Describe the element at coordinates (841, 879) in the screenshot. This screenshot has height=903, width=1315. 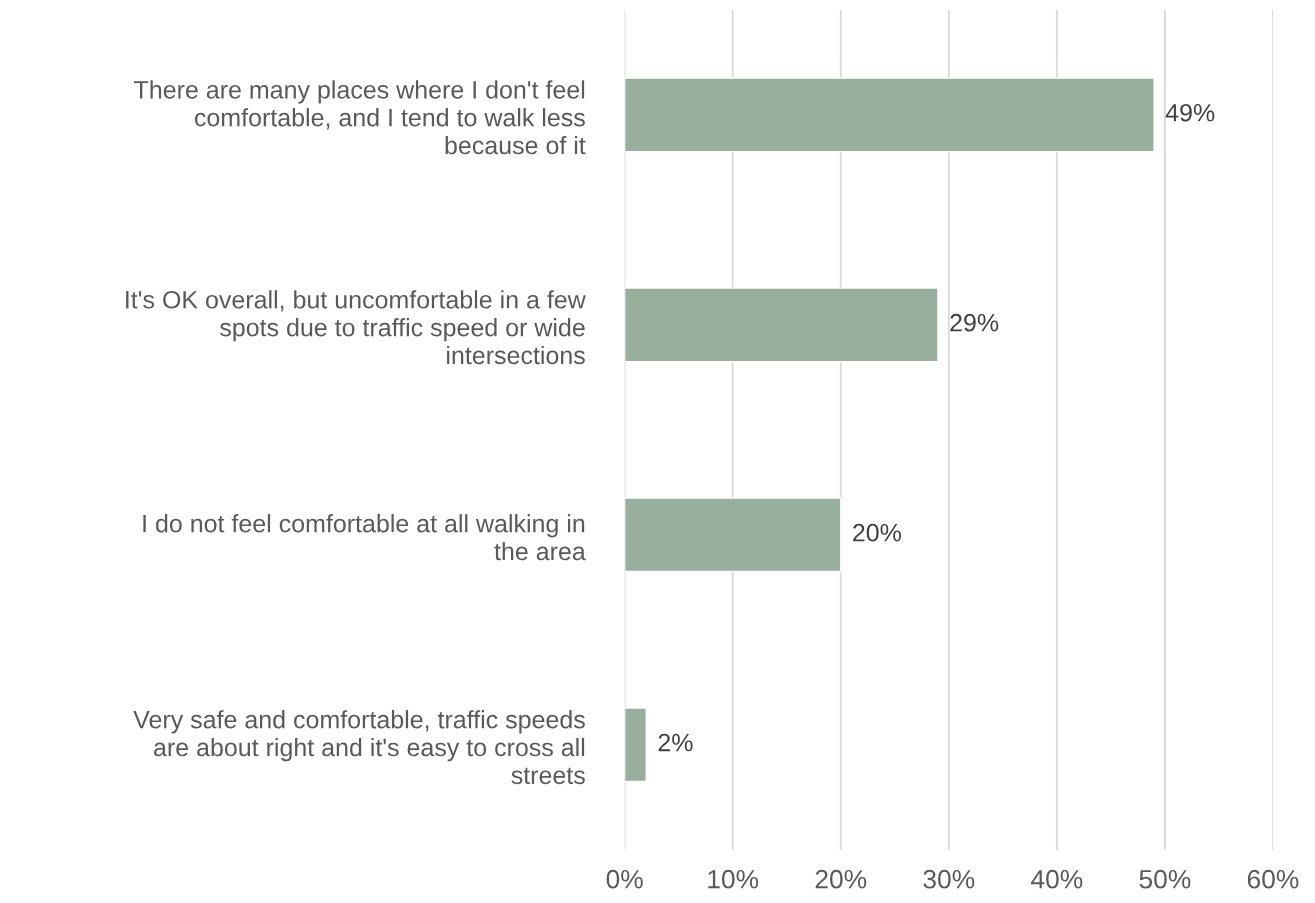
I see `x-tick-label: 20%` at that location.